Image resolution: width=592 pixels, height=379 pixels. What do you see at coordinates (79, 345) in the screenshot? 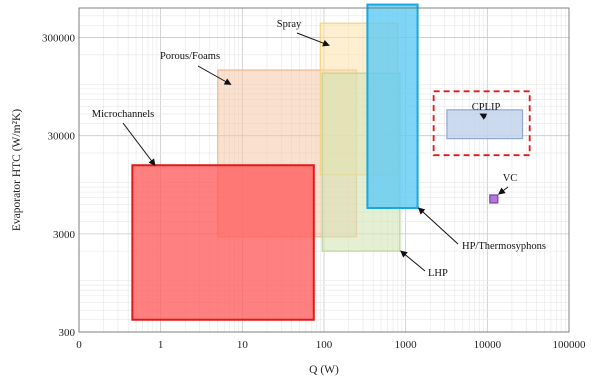
I see `x-tick-label: 0` at bounding box center [79, 345].